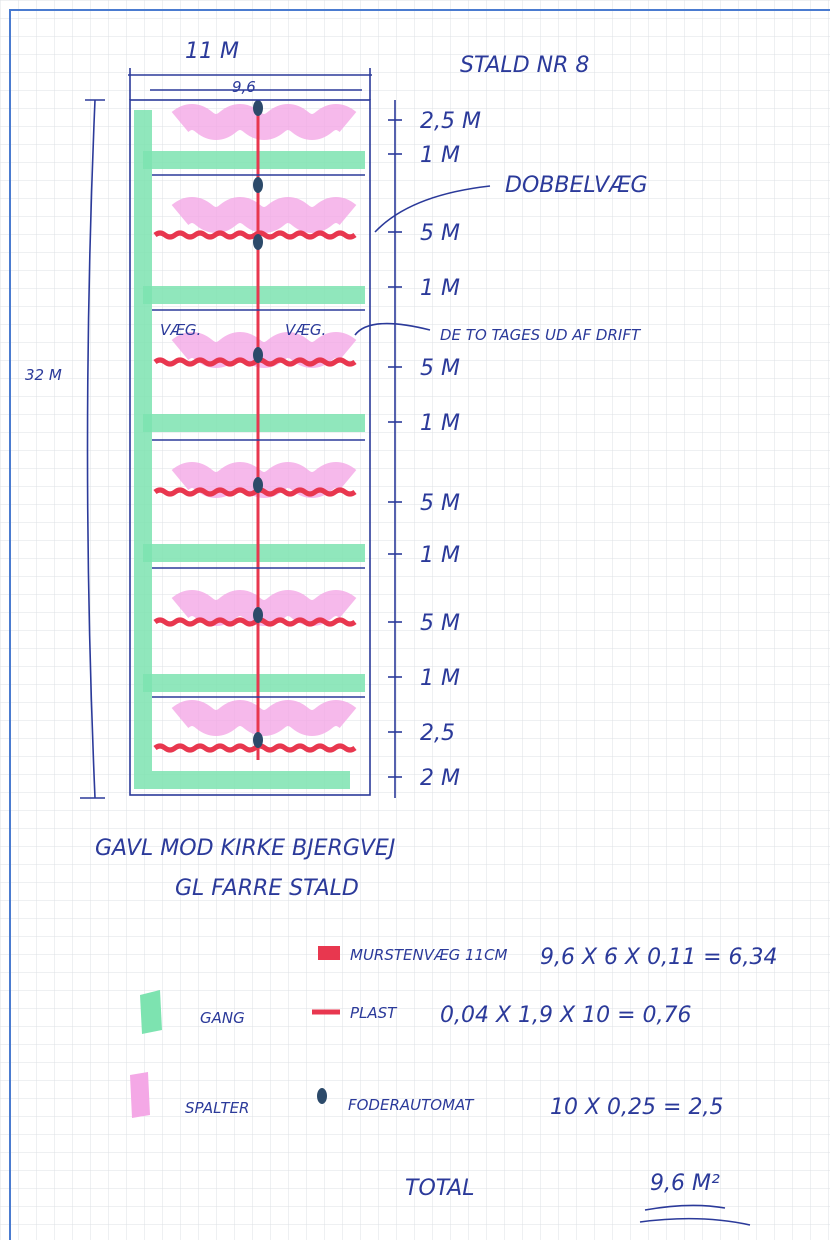 This screenshot has height=1240, width=830. I want to click on legend-label: MURSTENVÆG 11CM, so click(429, 955).